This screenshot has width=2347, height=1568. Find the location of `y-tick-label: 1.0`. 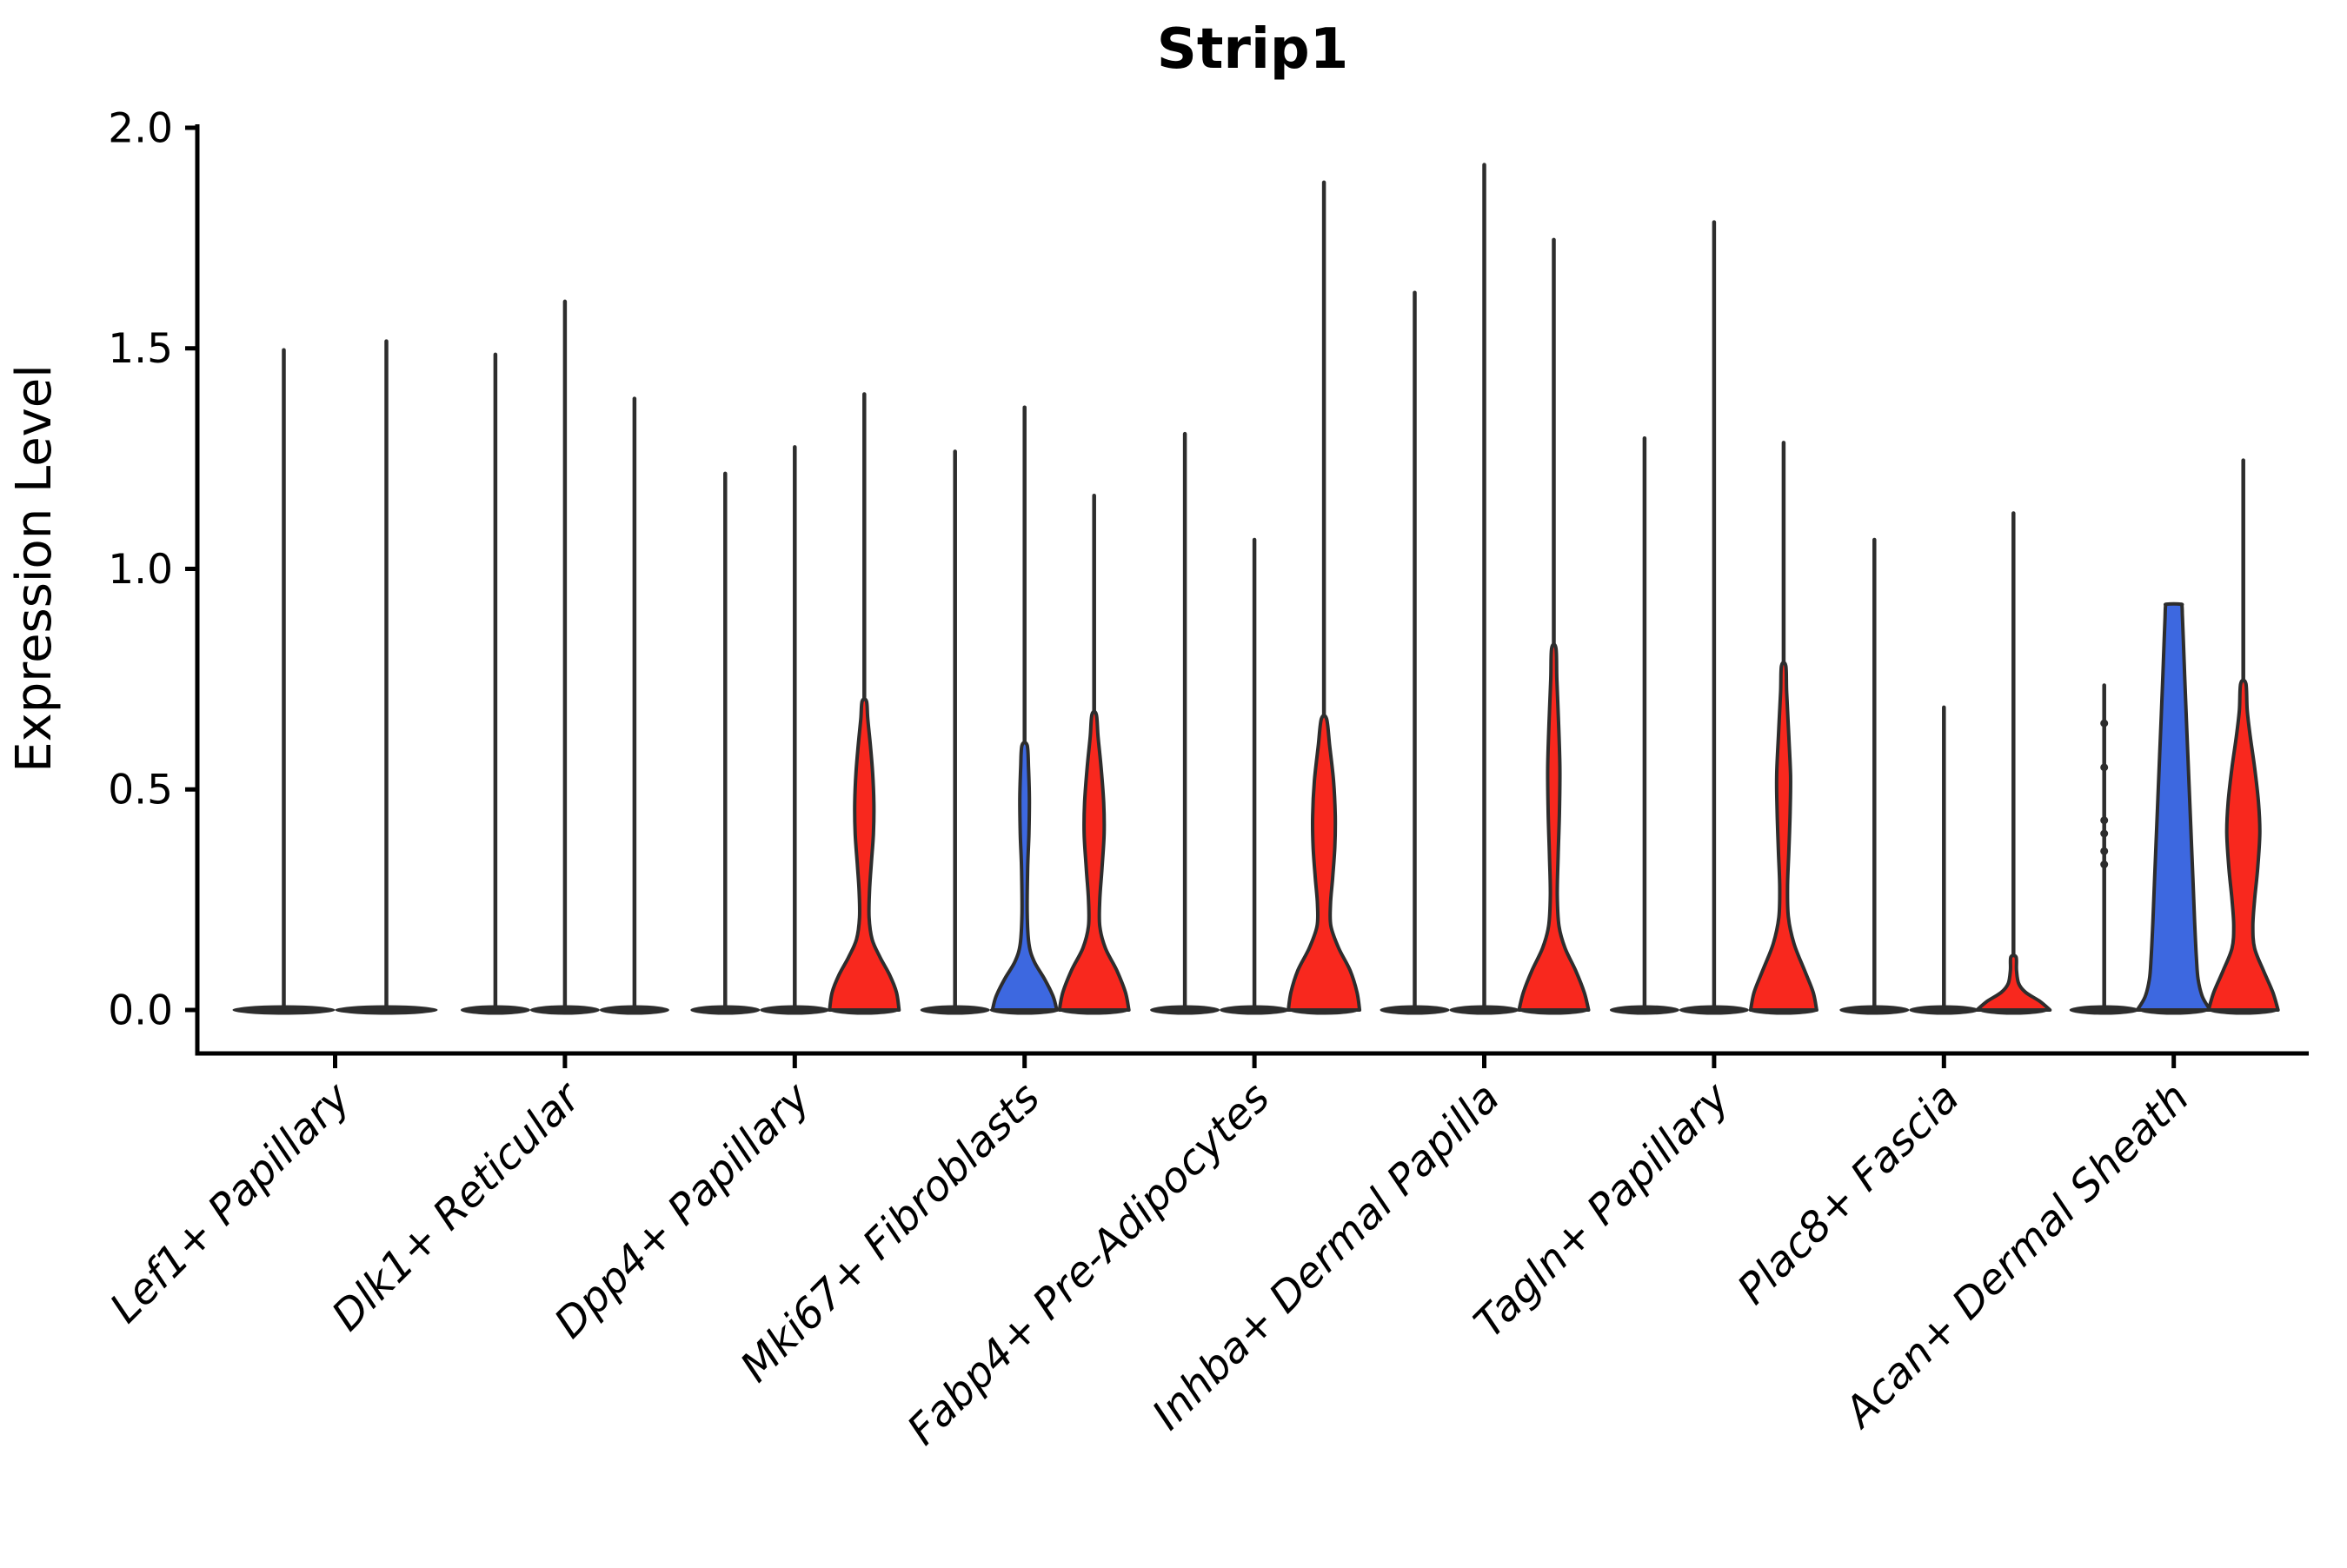

y-tick-label: 1.0 is located at coordinates (141, 570).